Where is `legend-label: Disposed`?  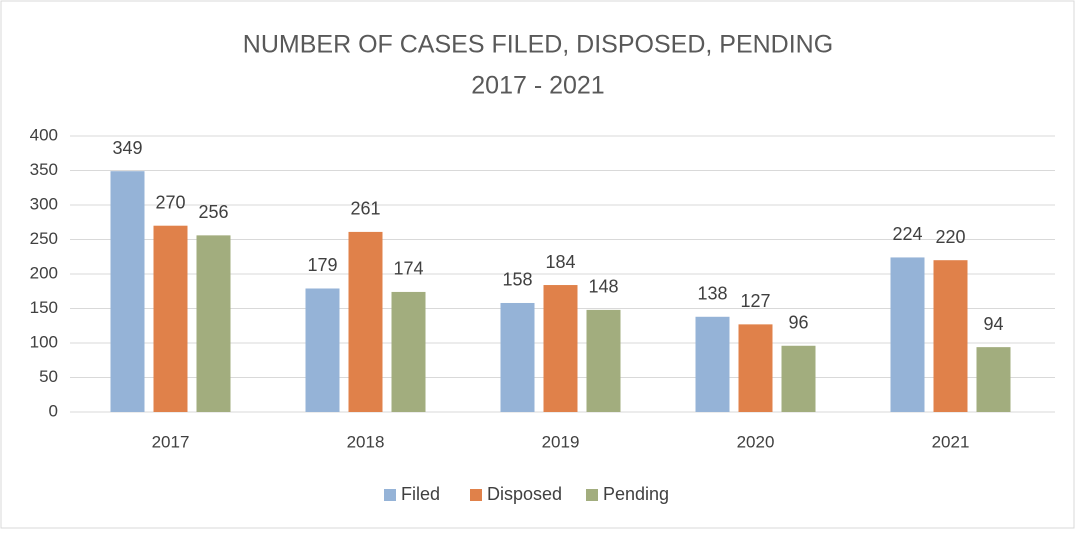
legend-label: Disposed is located at coordinates (524, 494).